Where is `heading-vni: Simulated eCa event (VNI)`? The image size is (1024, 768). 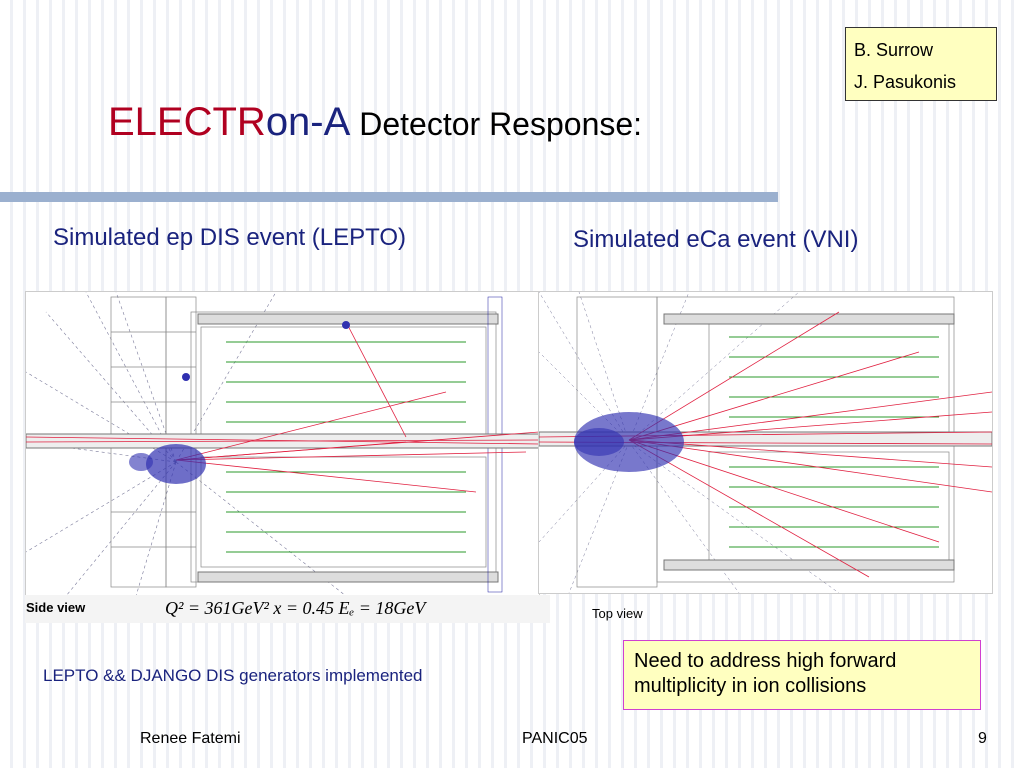 heading-vni: Simulated eCa event (VNI) is located at coordinates (716, 239).